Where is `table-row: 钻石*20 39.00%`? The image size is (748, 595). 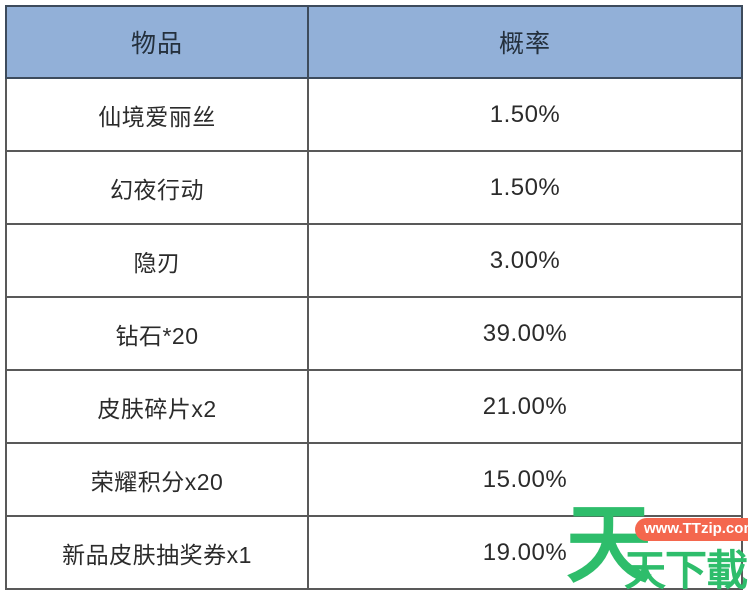
table-row: 钻石*20 39.00% is located at coordinates (374, 333).